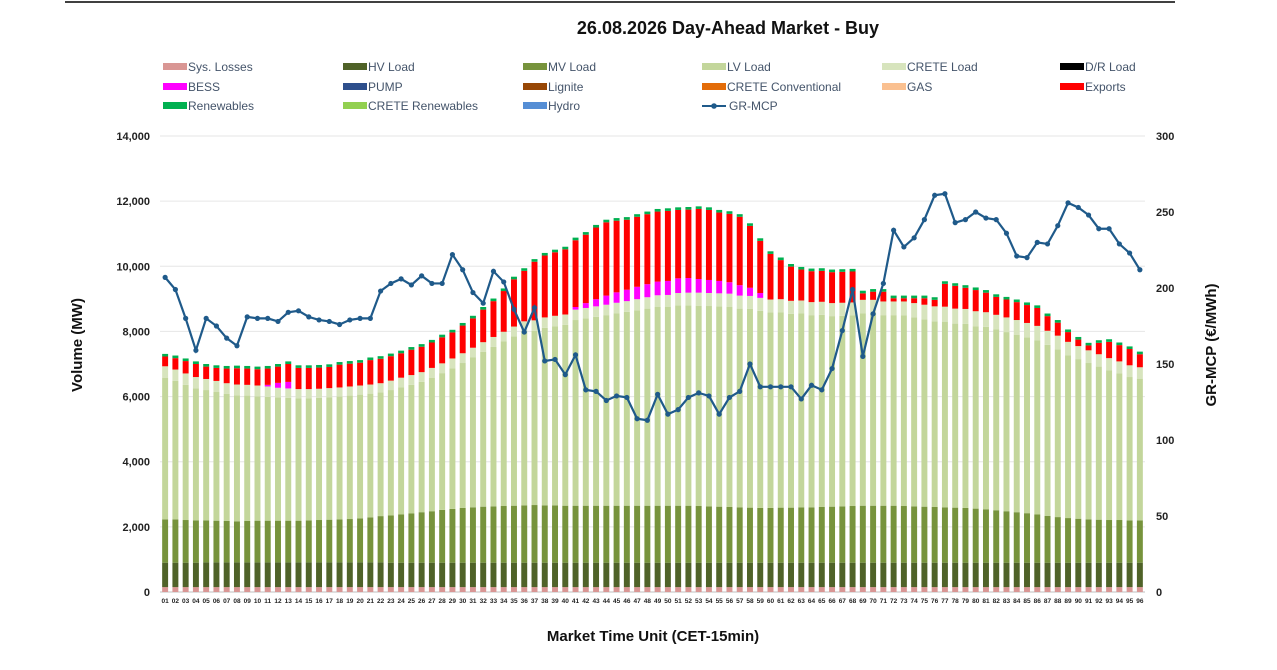 This screenshot has height=670, width=1277. Describe the element at coordinates (309, 601) in the screenshot. I see `x-tick-label: 15` at that location.